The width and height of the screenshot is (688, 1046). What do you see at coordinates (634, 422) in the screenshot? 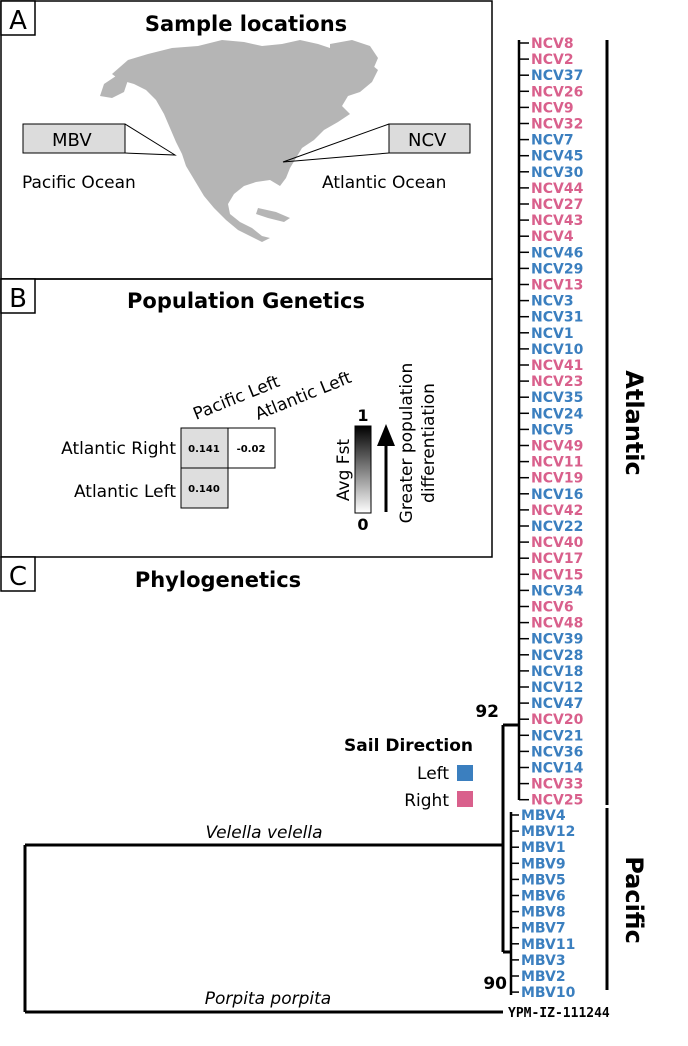
I see `atlantic-clade-label: Atlantic` at bounding box center [634, 422].